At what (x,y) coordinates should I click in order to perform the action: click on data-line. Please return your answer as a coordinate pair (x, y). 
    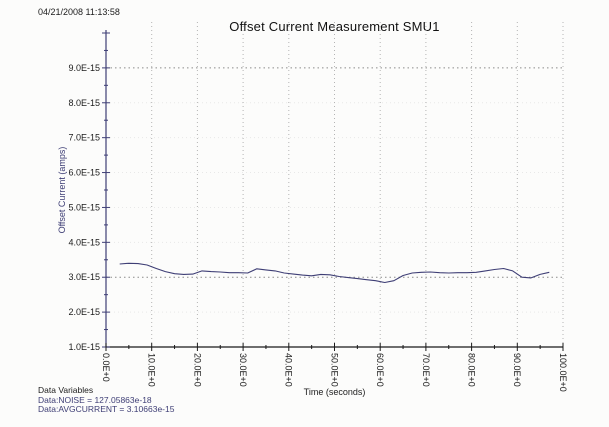
    Looking at the image, I should click on (334, 273).